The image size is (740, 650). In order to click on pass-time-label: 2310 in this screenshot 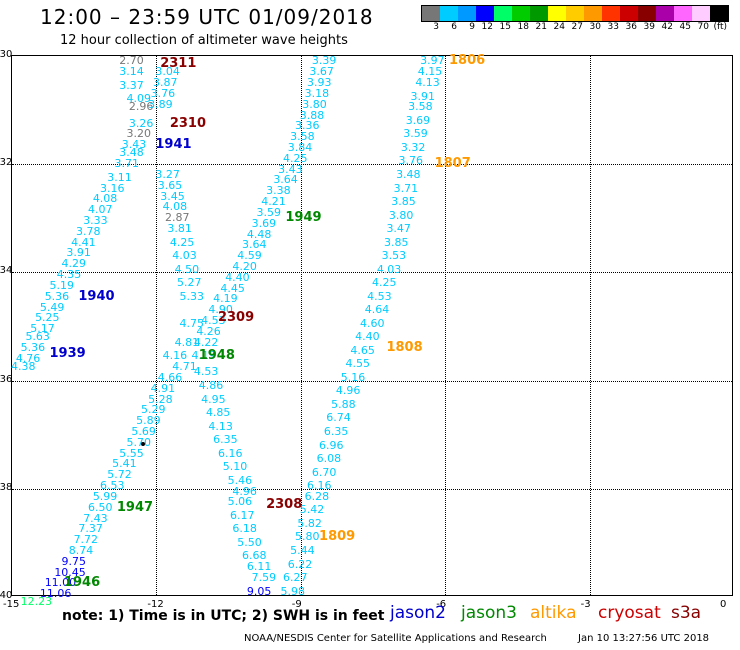, I will do `click(188, 123)`.